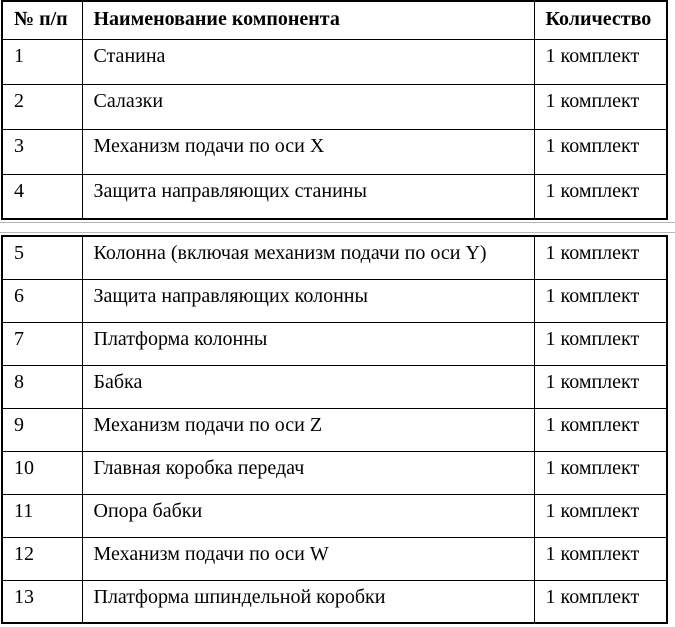 The height and width of the screenshot is (627, 675). What do you see at coordinates (42, 472) in the screenshot?
I see `row-number-cell: 10` at bounding box center [42, 472].